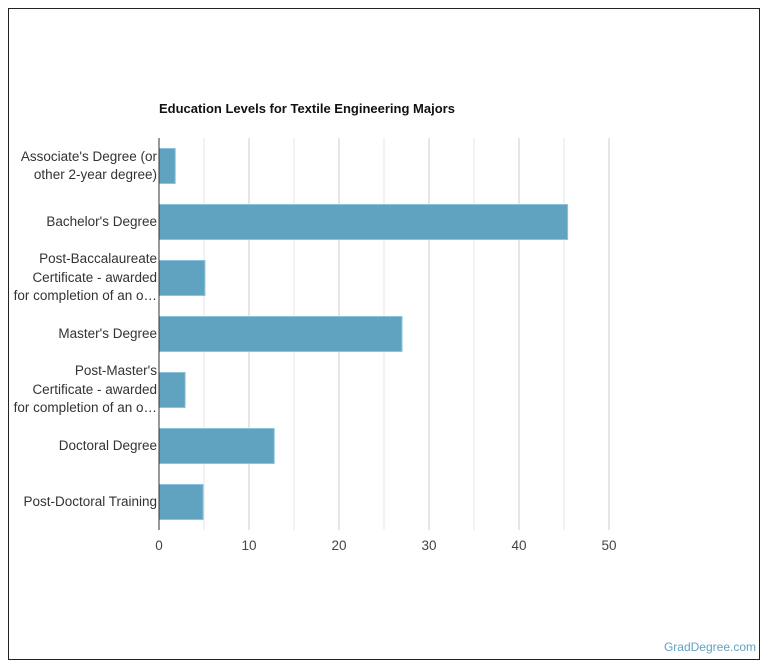 The image size is (770, 670). I want to click on category-label-line: Master's Degree, so click(107, 333).